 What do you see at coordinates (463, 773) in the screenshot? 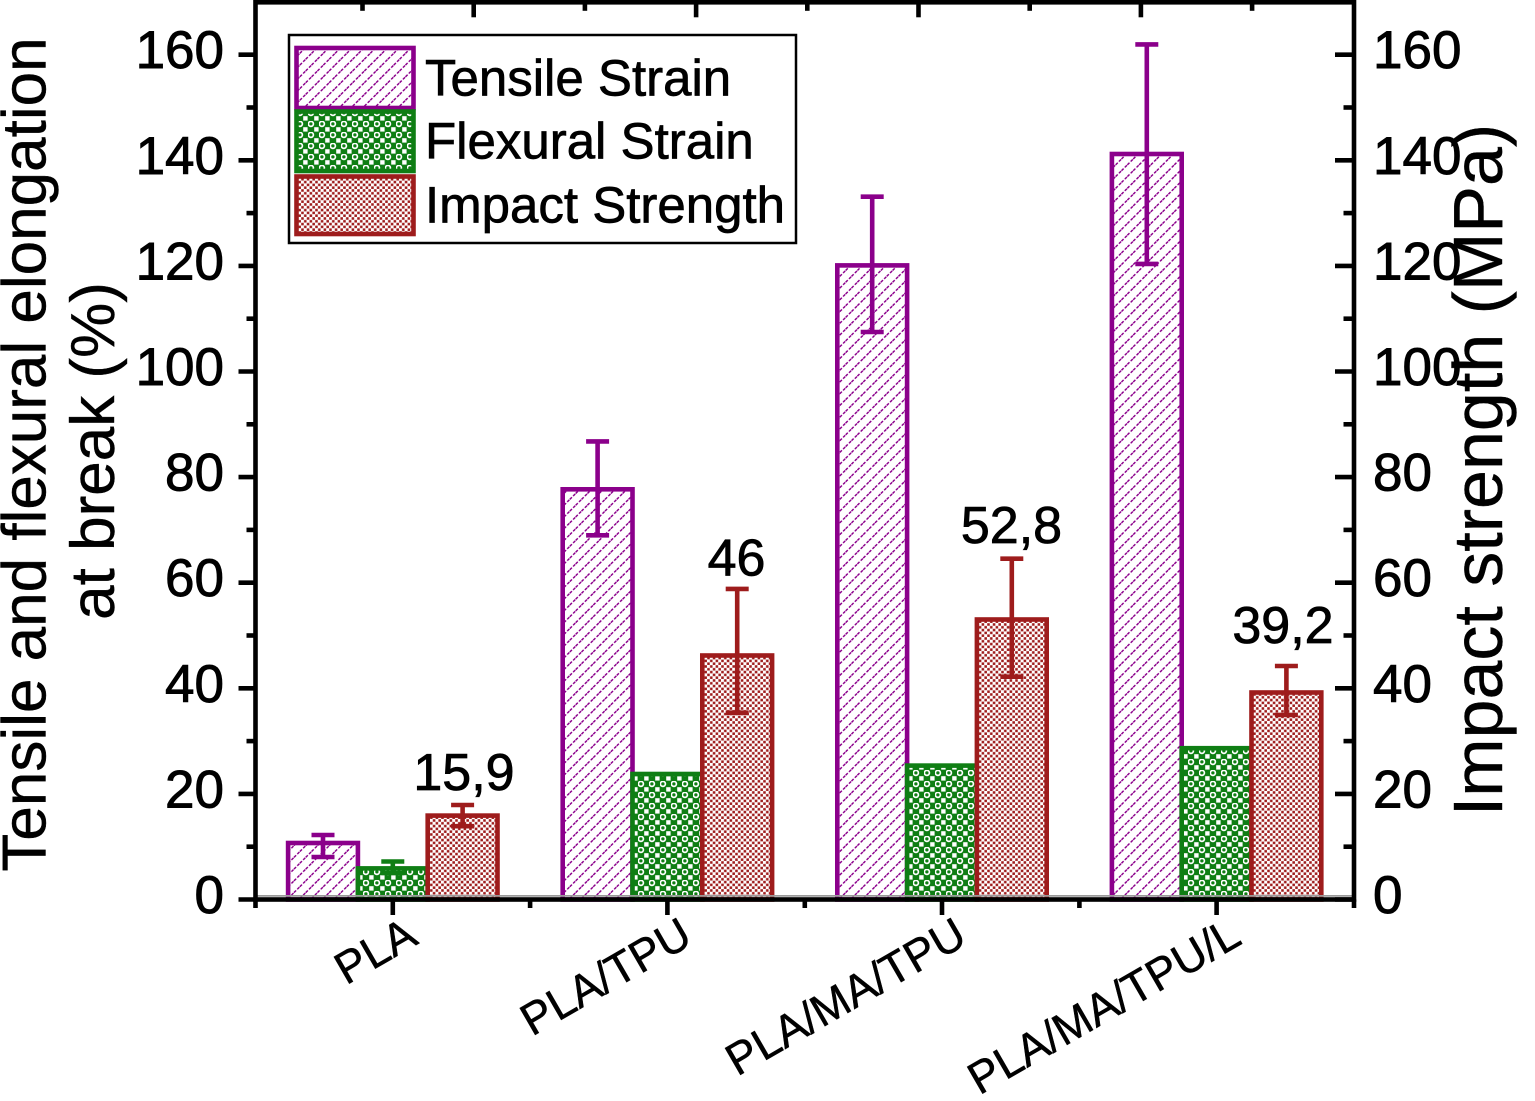
I see `svg-text: 15,9` at bounding box center [463, 773].